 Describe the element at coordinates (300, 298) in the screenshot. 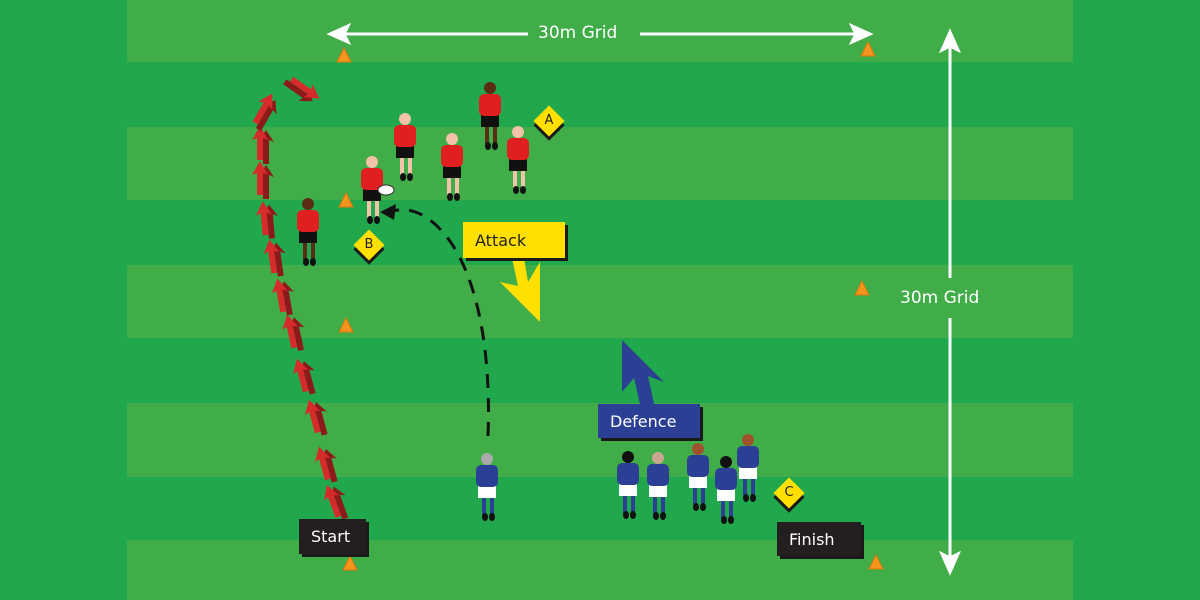

I see `run-path-arrows` at that location.